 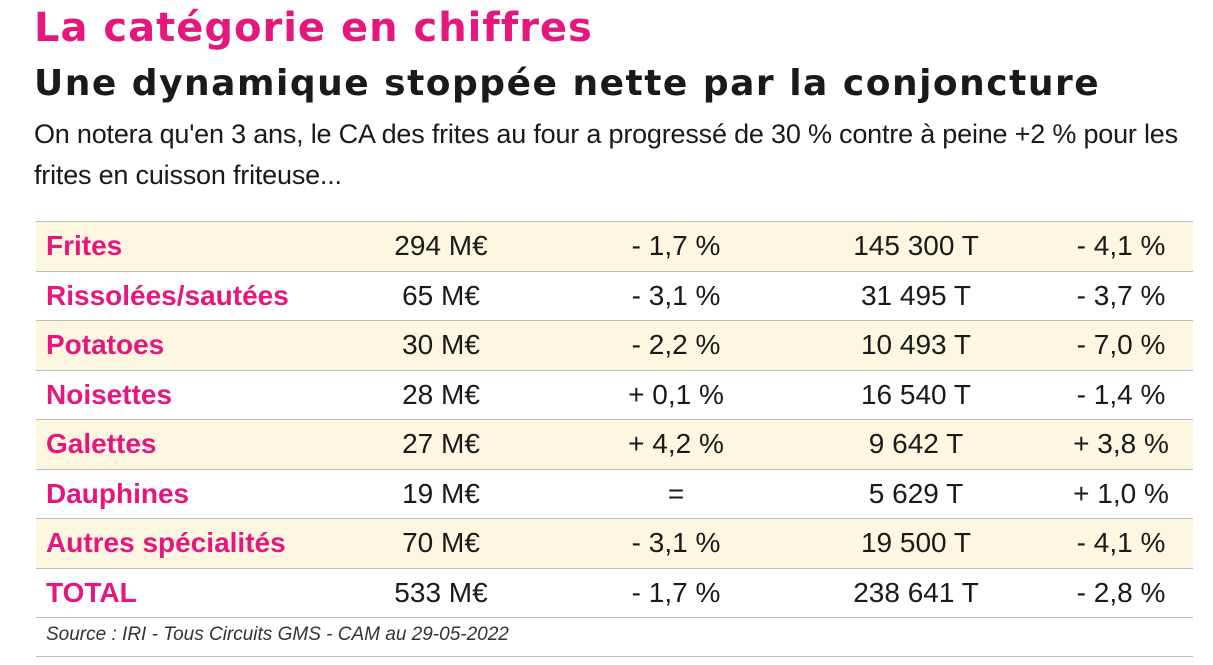 I want to click on divider, so click(x=614, y=656).